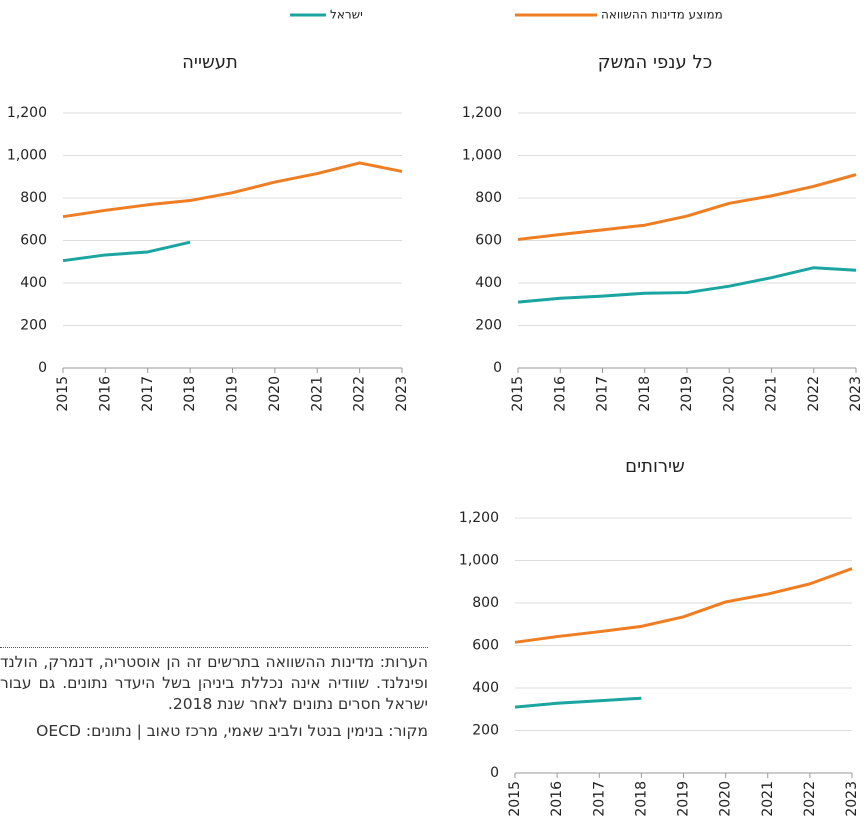 Image resolution: width=866 pixels, height=822 pixels. I want to click on divider, so click(214, 647).